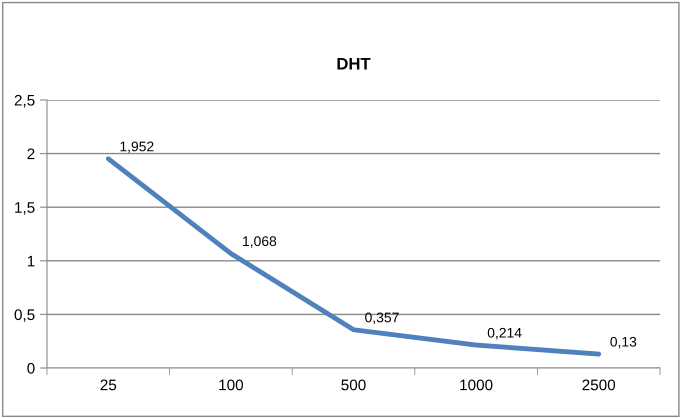 Image resolution: width=683 pixels, height=418 pixels. What do you see at coordinates (623, 342) in the screenshot?
I see `data-label: 0,13` at bounding box center [623, 342].